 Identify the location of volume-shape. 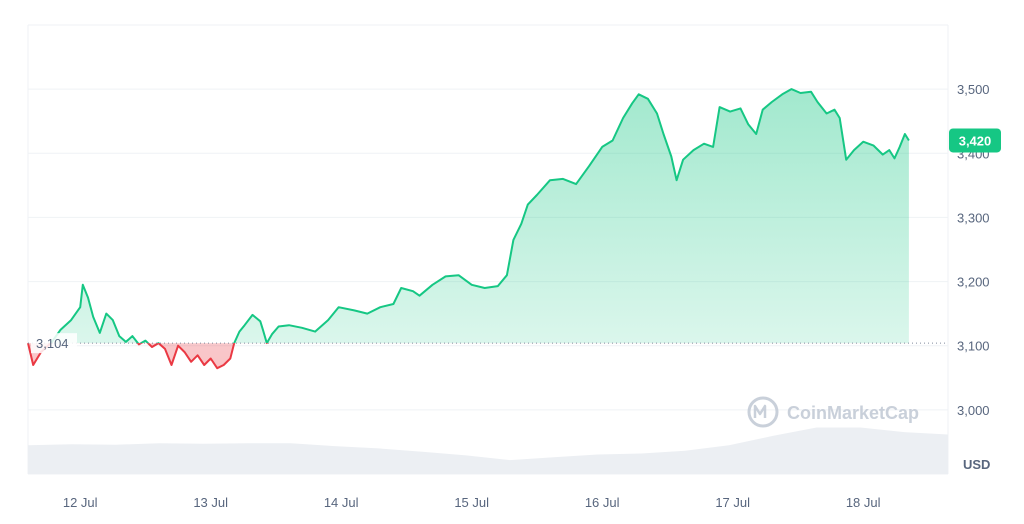
(488, 450).